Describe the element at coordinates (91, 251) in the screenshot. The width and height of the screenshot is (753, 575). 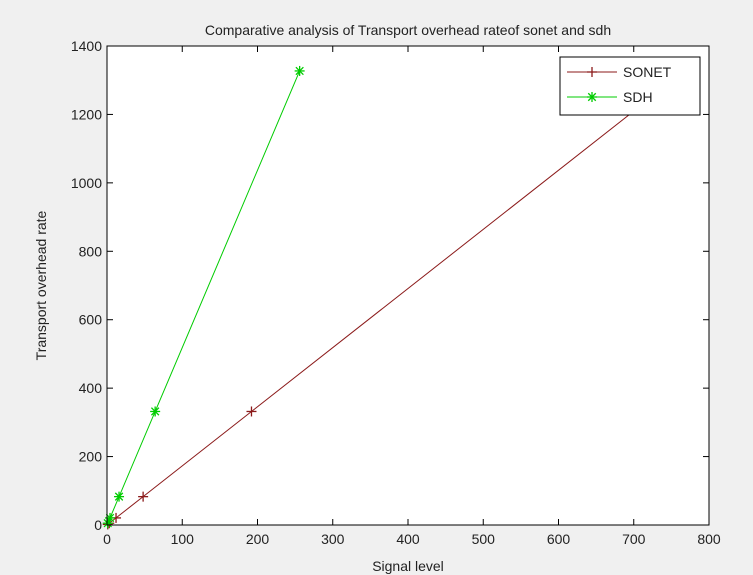
I see `y-tick-label: 800` at that location.